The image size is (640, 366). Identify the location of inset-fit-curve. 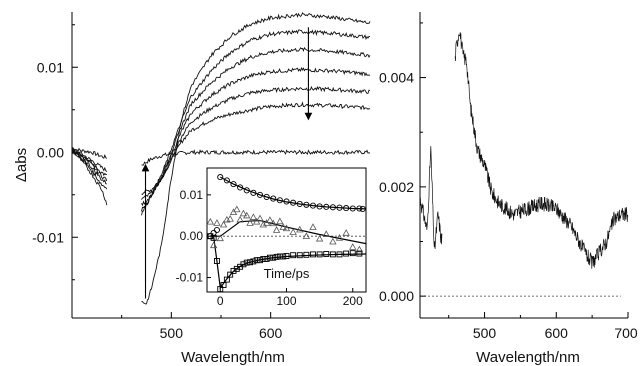
(290, 263).